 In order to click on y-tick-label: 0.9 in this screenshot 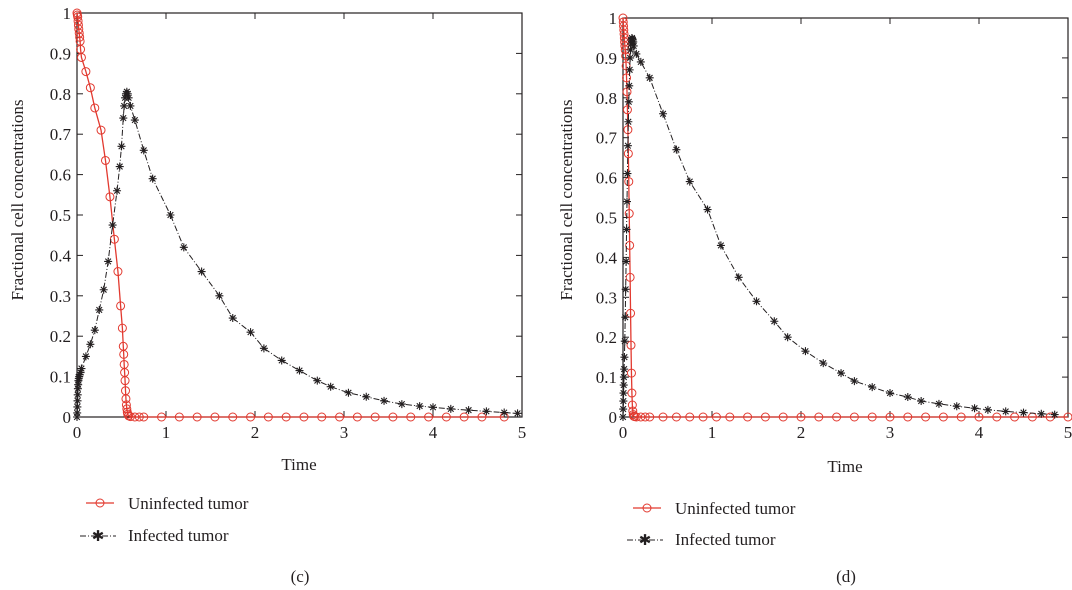, I will do `click(606, 58)`.